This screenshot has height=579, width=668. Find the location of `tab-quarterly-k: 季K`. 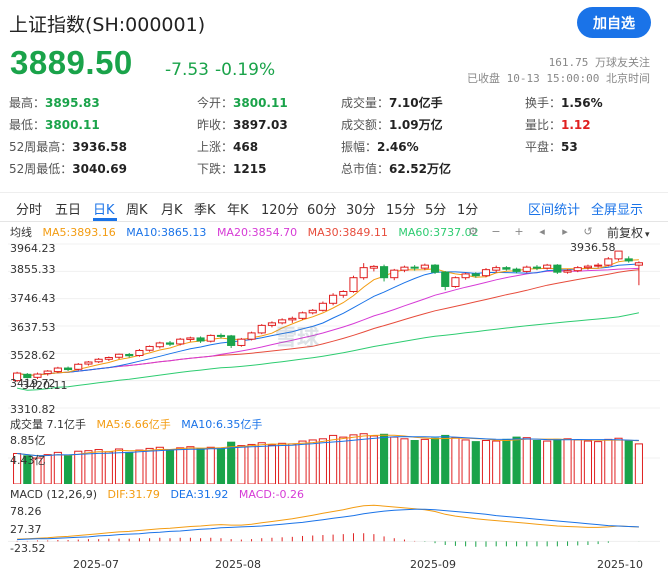

tab-quarterly-k: 季K is located at coordinates (205, 210).